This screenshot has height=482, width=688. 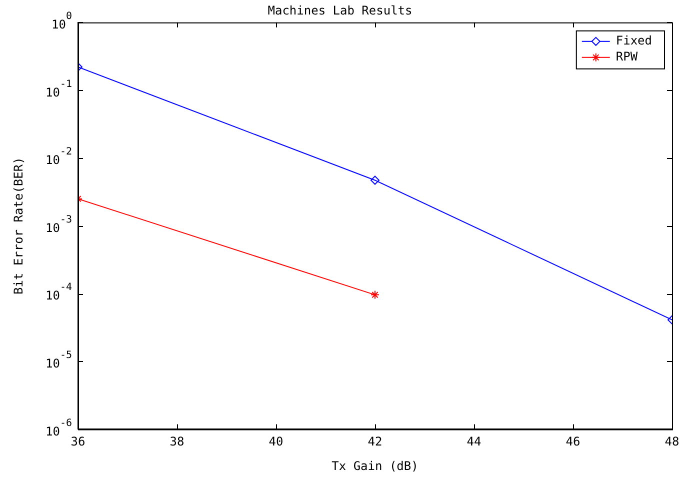 What do you see at coordinates (276, 441) in the screenshot?
I see `x-tick-label: 40` at bounding box center [276, 441].